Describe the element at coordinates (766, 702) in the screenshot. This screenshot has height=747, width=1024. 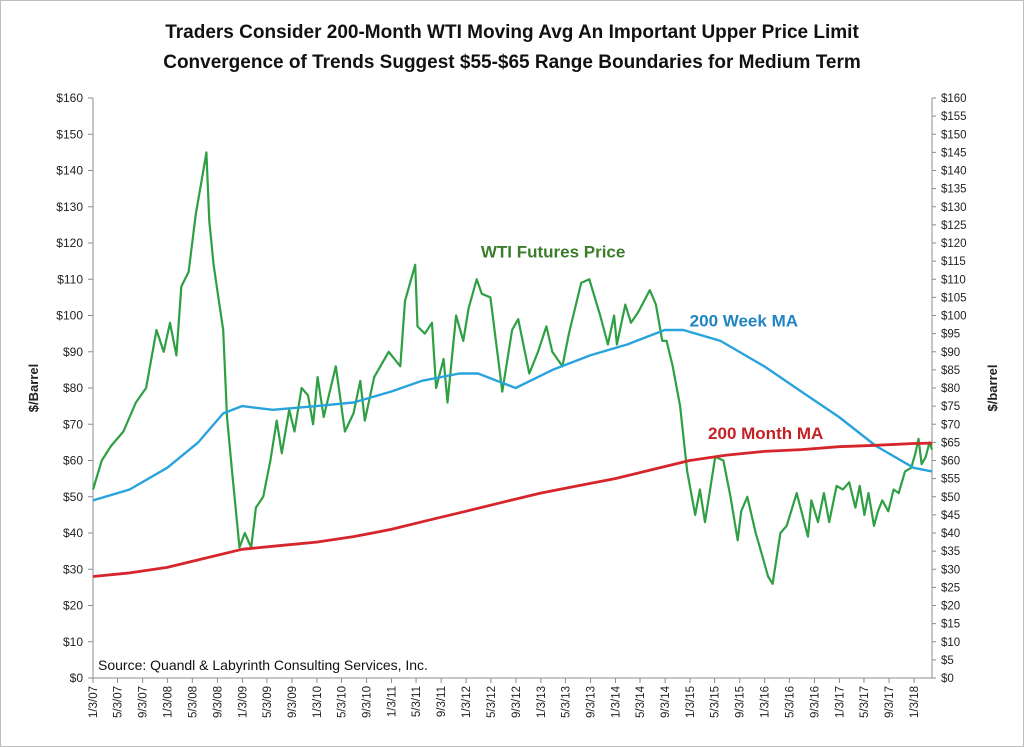
I see `x-tick-label: 1/3/16` at that location.